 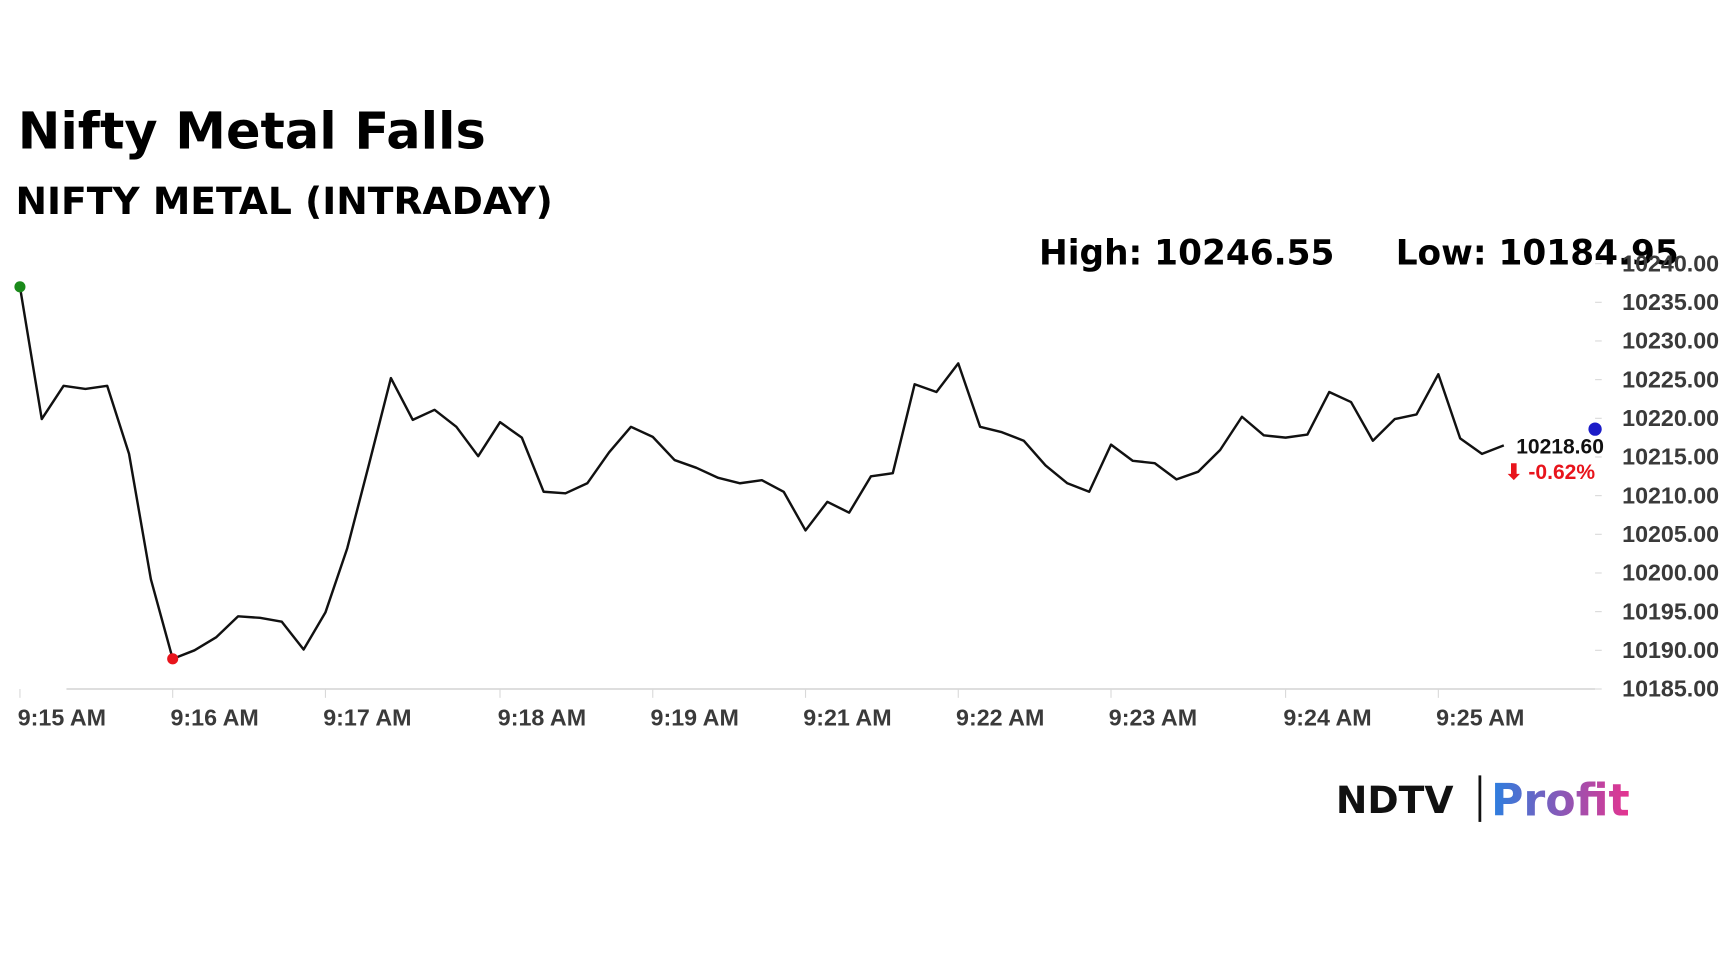 I want to click on y-tick-label: 10215.00, so click(x=1670, y=457).